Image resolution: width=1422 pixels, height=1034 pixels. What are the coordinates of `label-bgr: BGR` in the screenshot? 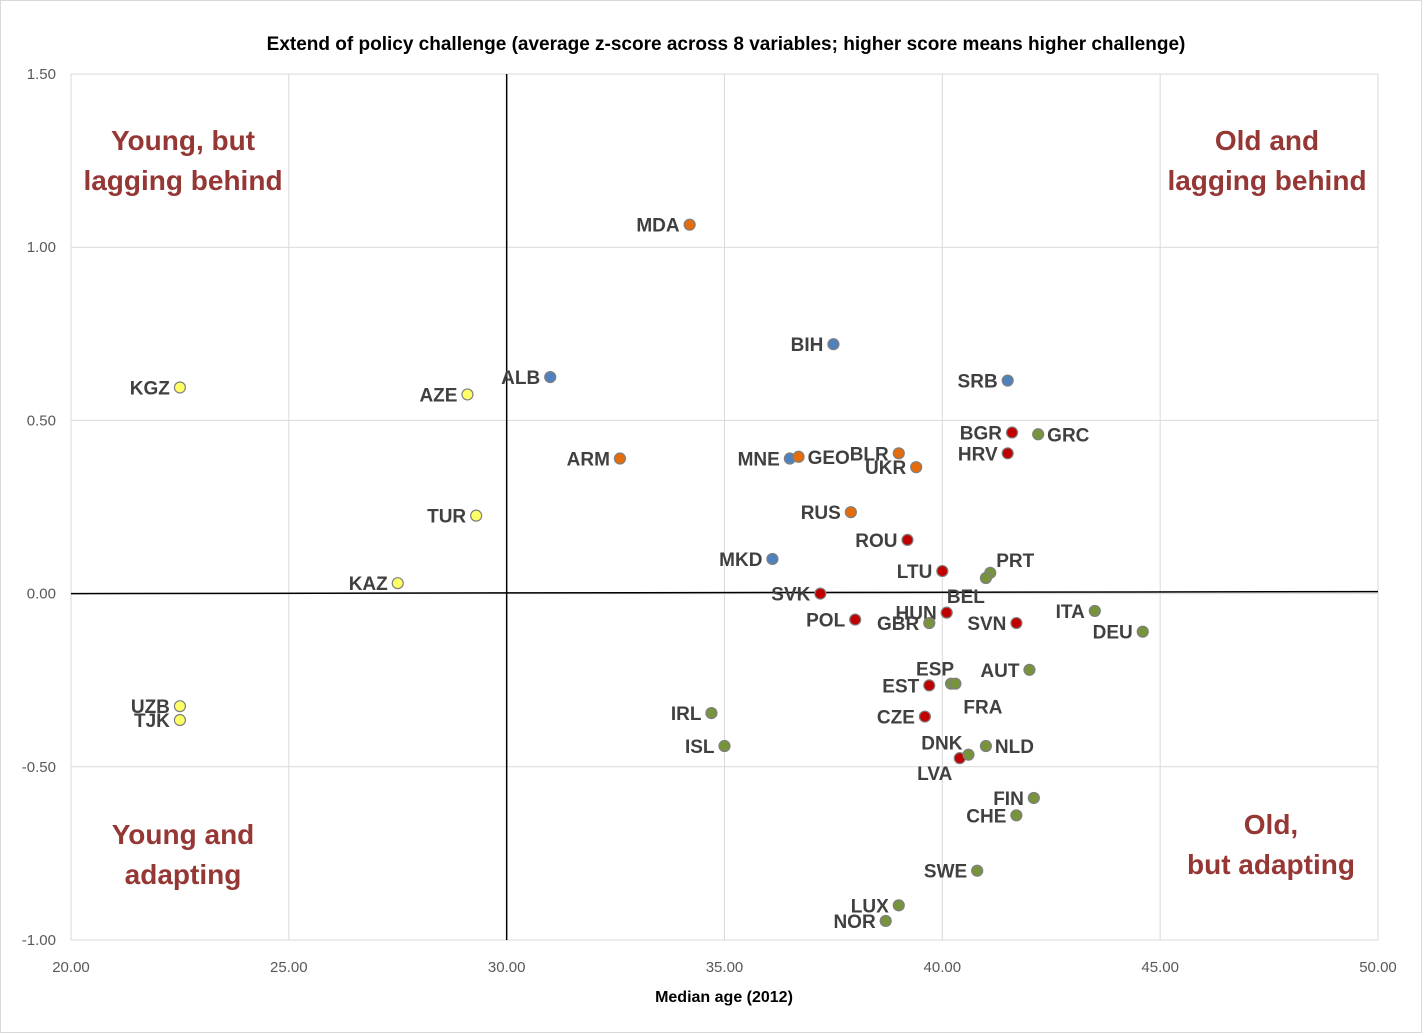 It's located at (981, 434).